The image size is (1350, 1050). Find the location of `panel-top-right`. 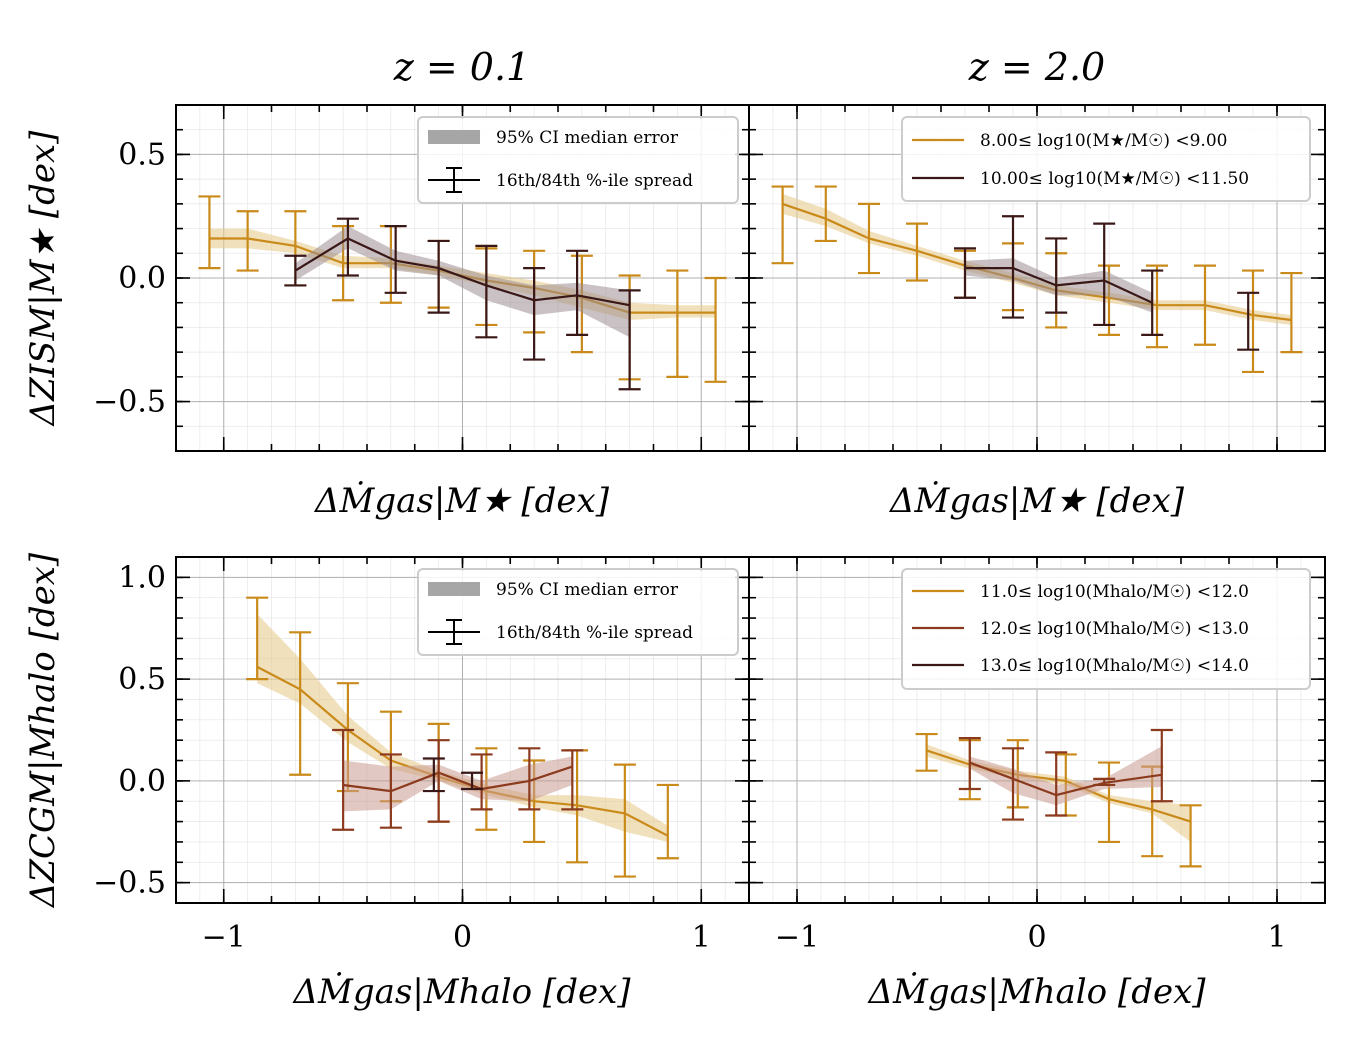

panel-top-right is located at coordinates (1037, 278).